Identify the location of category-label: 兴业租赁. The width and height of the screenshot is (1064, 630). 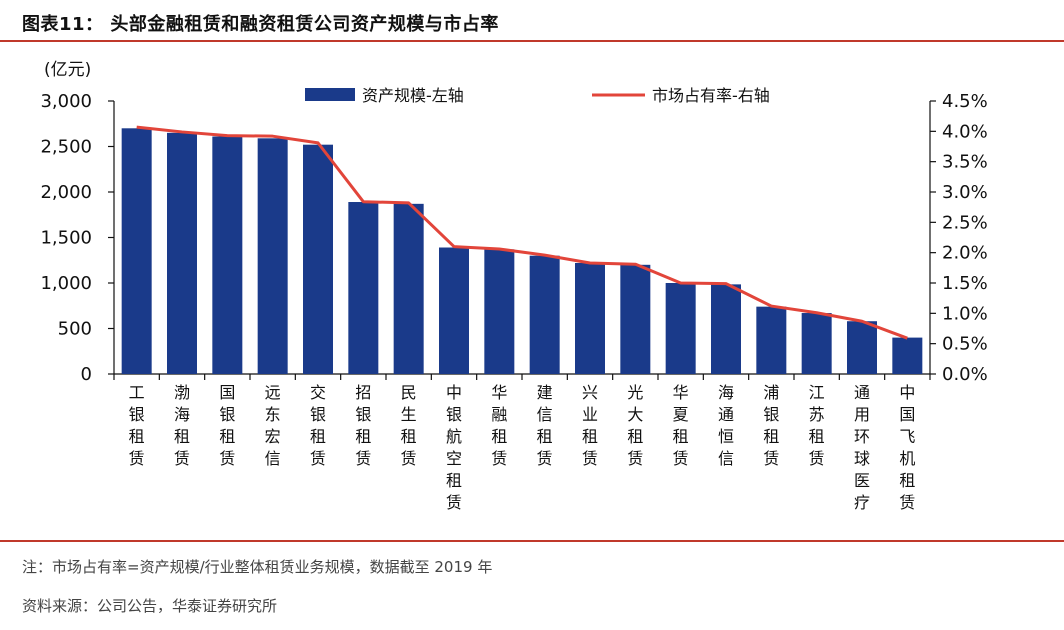
(590, 425).